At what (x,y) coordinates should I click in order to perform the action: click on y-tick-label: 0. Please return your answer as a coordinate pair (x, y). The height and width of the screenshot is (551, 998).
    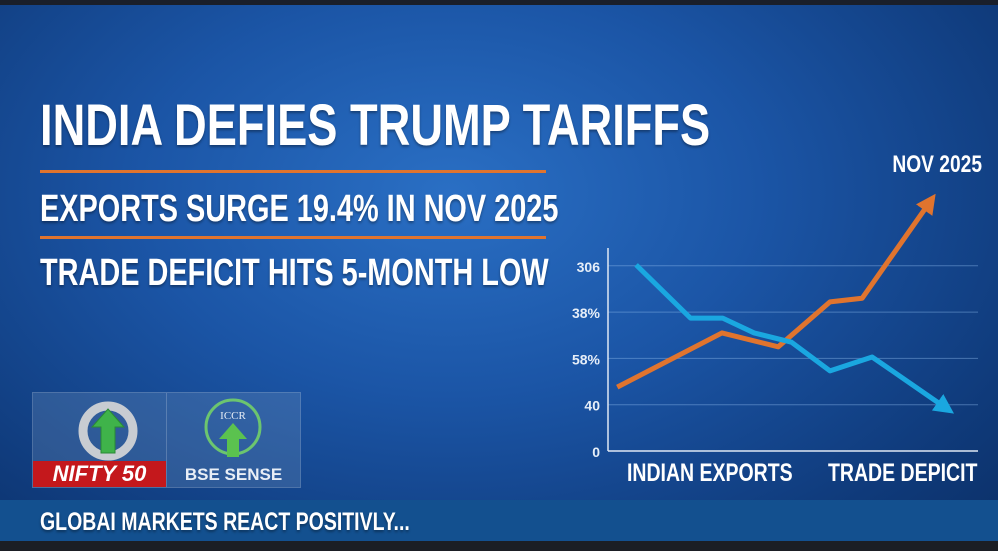
    Looking at the image, I should click on (596, 452).